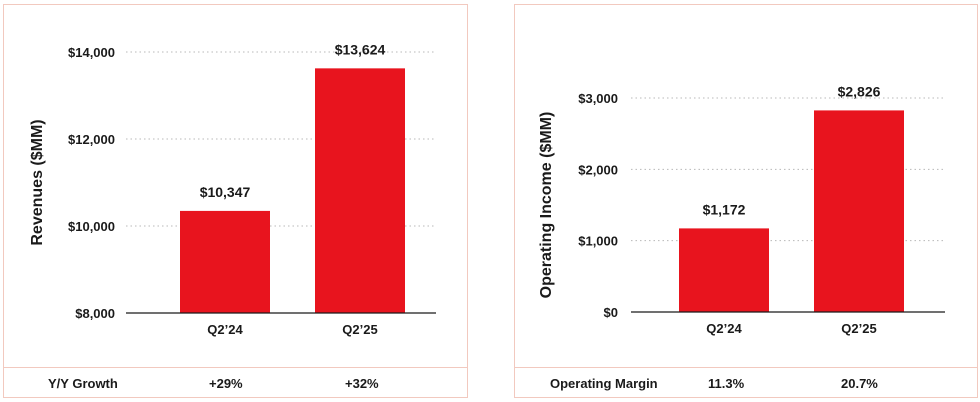 This screenshot has width=980, height=402. What do you see at coordinates (226, 383) in the screenshot?
I see `yy-growth-q224: +29%` at bounding box center [226, 383].